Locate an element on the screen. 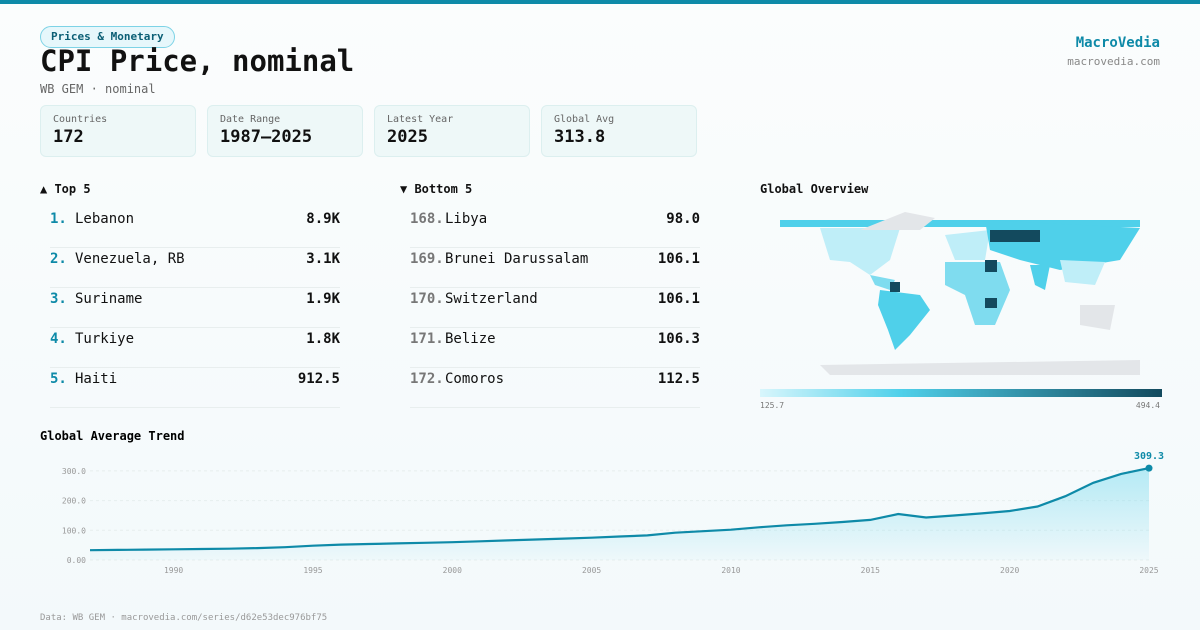 The width and height of the screenshot is (1200, 630). stat-value: 1987–2025 is located at coordinates (266, 137).